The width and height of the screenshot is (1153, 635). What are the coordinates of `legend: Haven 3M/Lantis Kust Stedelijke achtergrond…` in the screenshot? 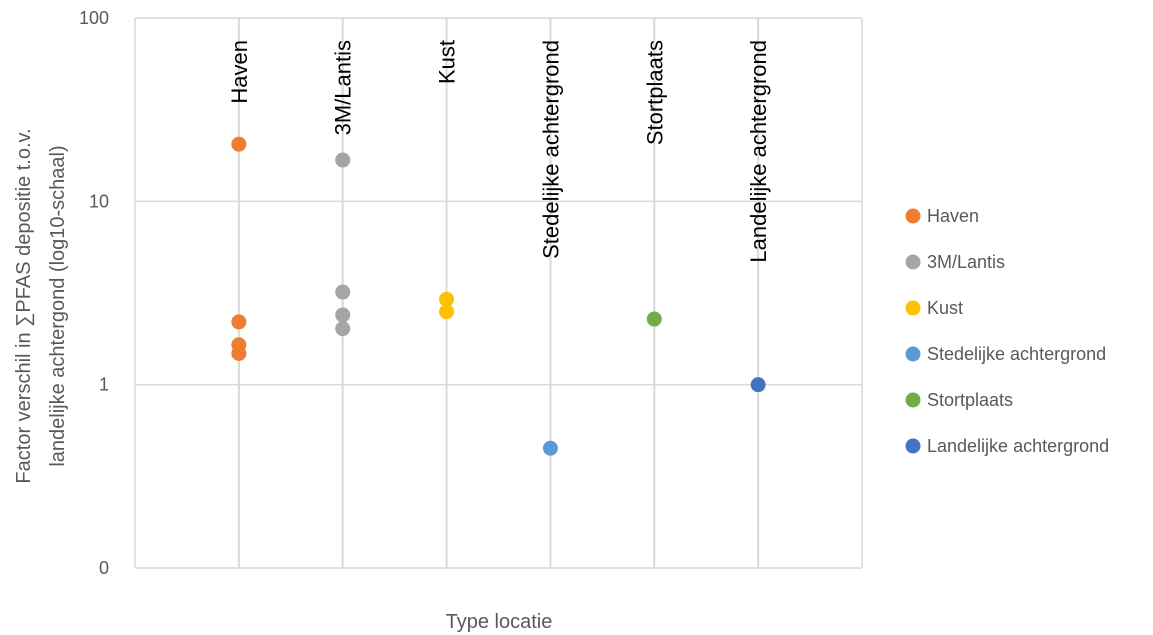 It's located at (1007, 331).